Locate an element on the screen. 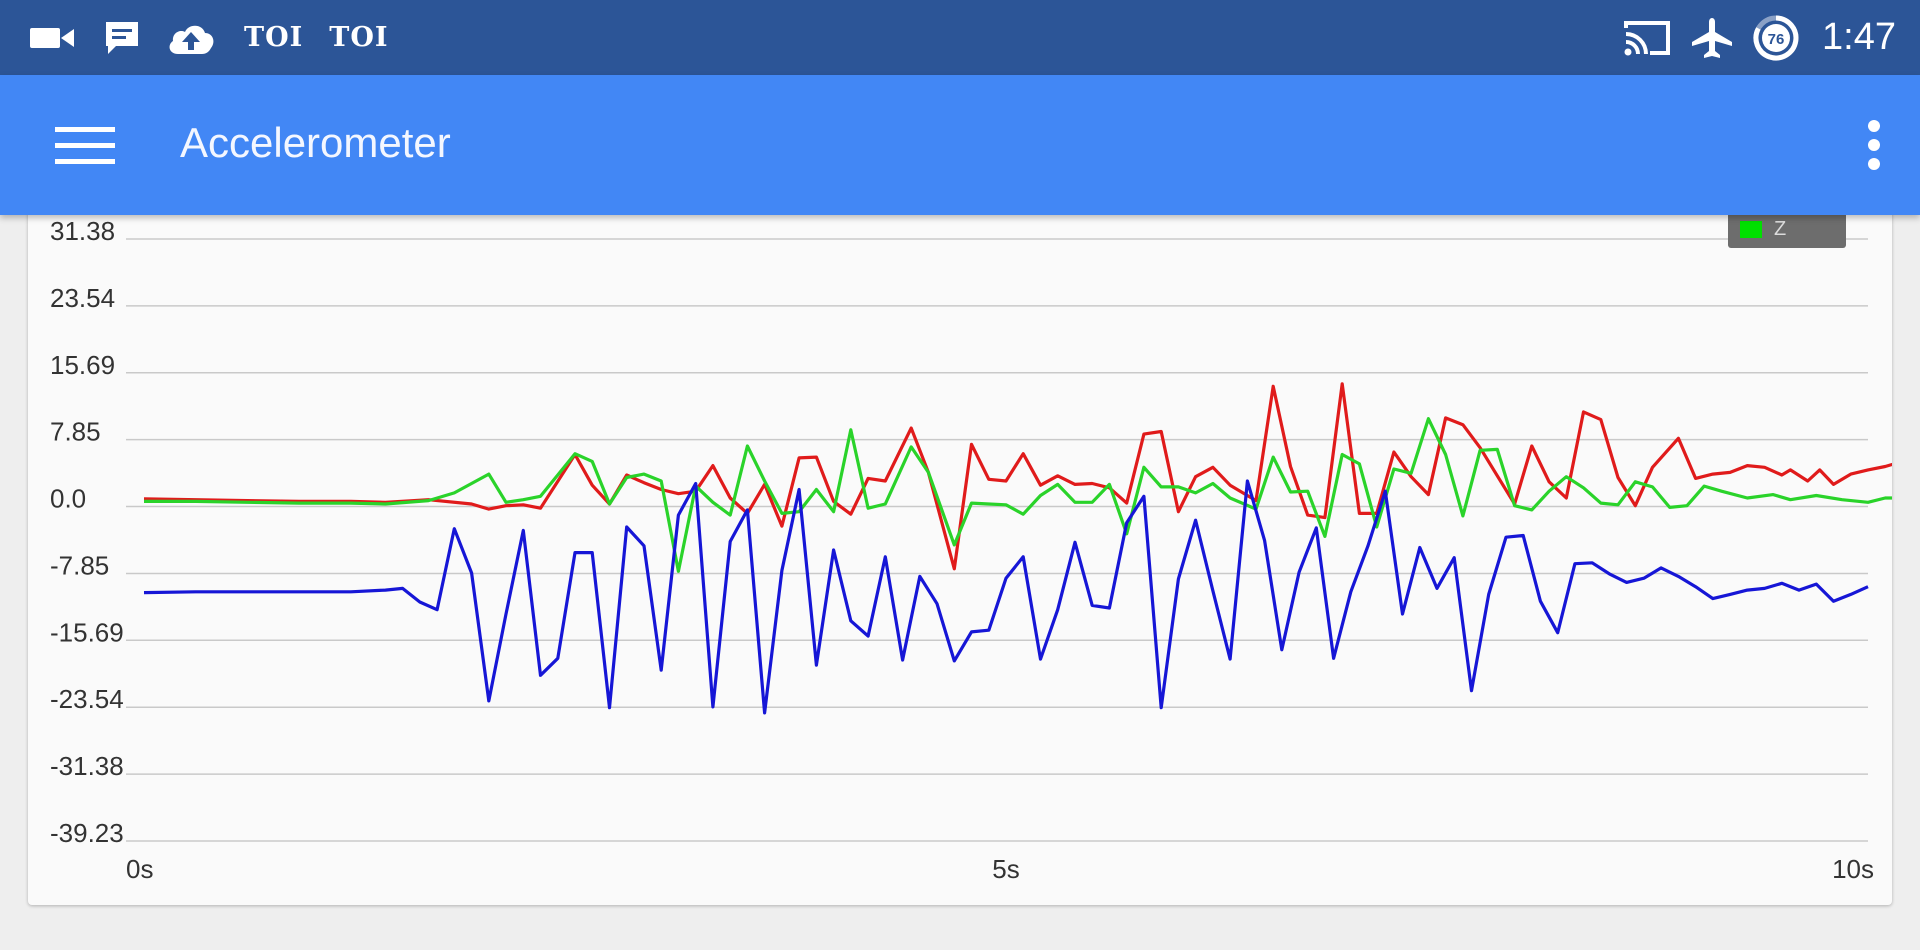 This screenshot has width=1920, height=950. clock: 1:47 is located at coordinates (1859, 37).